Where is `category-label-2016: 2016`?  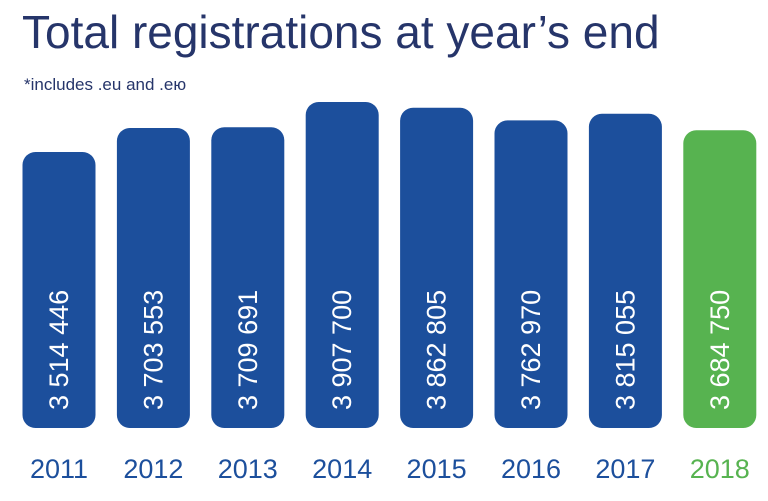 category-label-2016: 2016 is located at coordinates (531, 469).